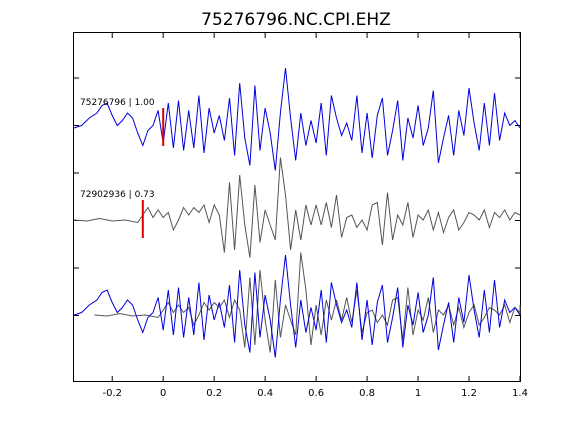  What do you see at coordinates (296, 20) in the screenshot?
I see `chart-title: 75276796.NC.CPI.EHZ` at bounding box center [296, 20].